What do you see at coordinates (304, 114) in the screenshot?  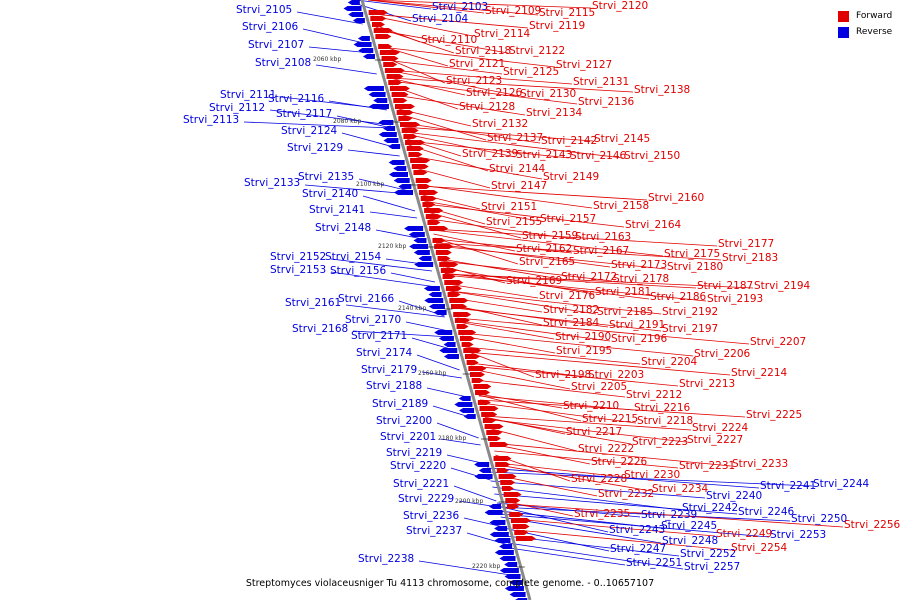 I see `gene-label-strvi-2117: Strvi_2117` at bounding box center [304, 114].